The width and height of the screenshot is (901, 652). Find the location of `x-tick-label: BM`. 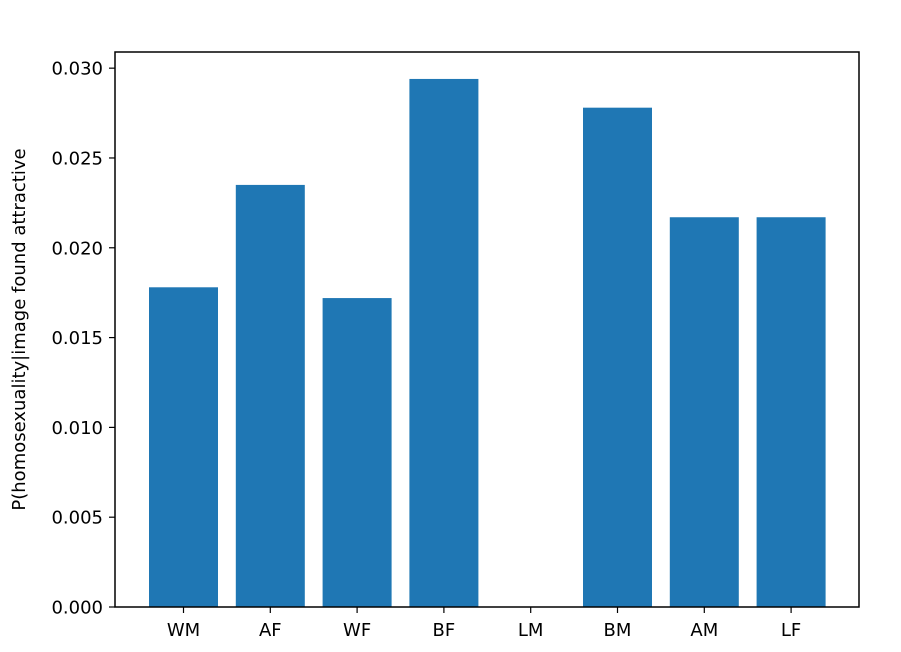

x-tick-label: BM is located at coordinates (618, 630).